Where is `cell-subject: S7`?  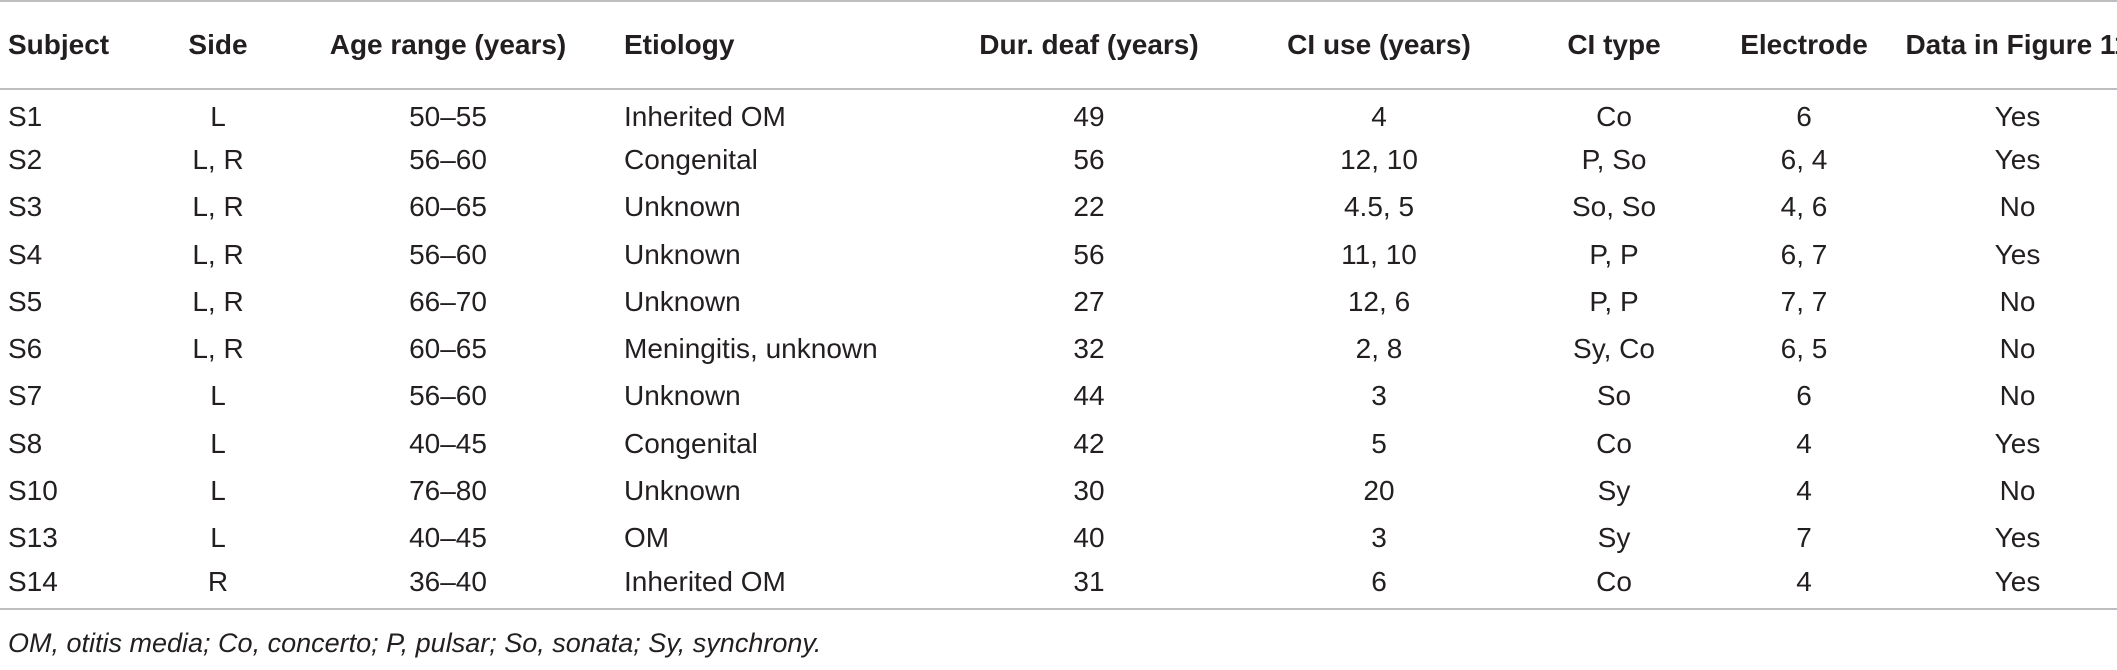
cell-subject: S7 is located at coordinates (25, 396).